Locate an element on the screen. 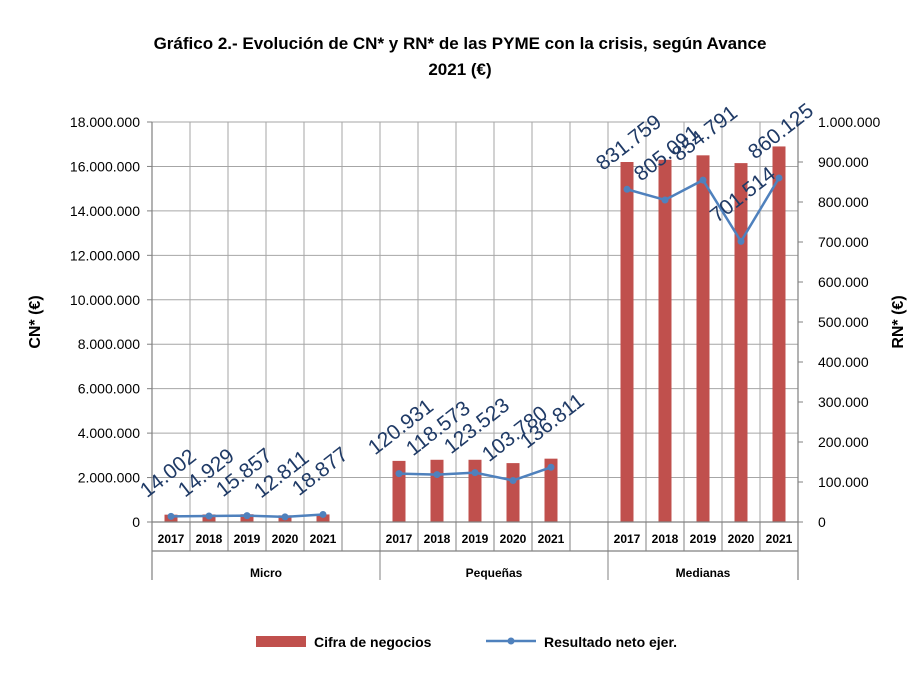 The image size is (920, 699). bar-medianas-2020 is located at coordinates (741, 342).